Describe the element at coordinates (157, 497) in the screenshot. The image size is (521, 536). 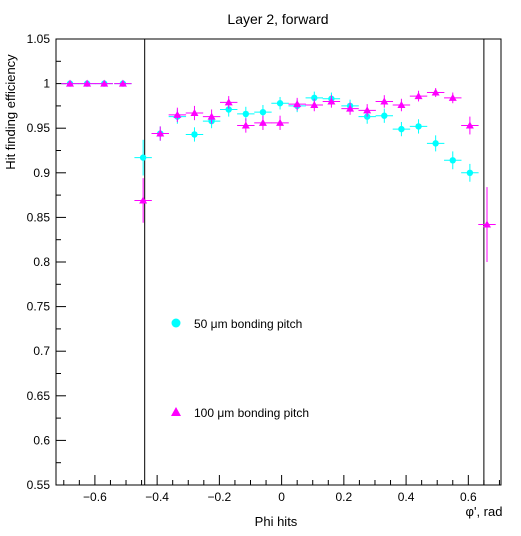
I see `x-tick-label: −0.4` at that location.